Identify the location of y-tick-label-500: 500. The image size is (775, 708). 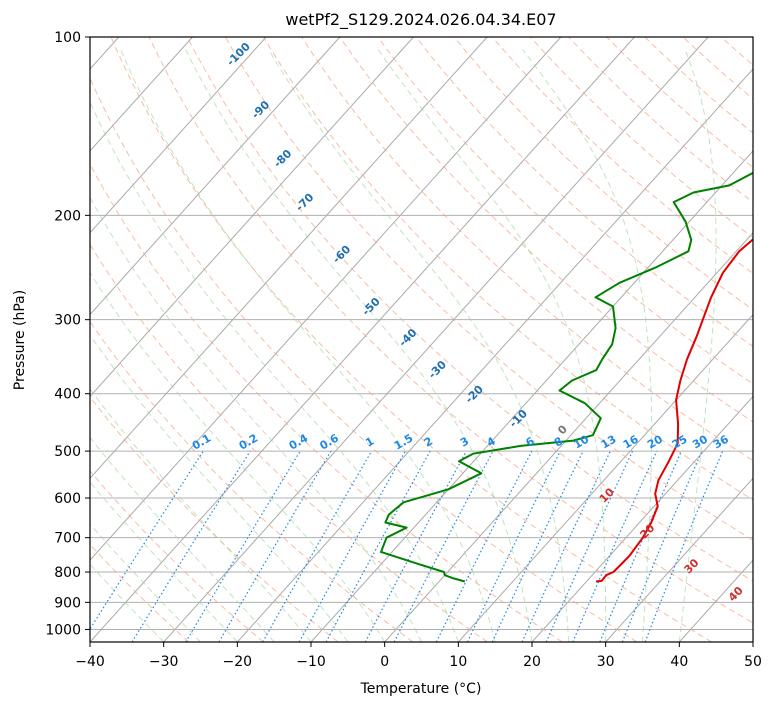
(67, 452).